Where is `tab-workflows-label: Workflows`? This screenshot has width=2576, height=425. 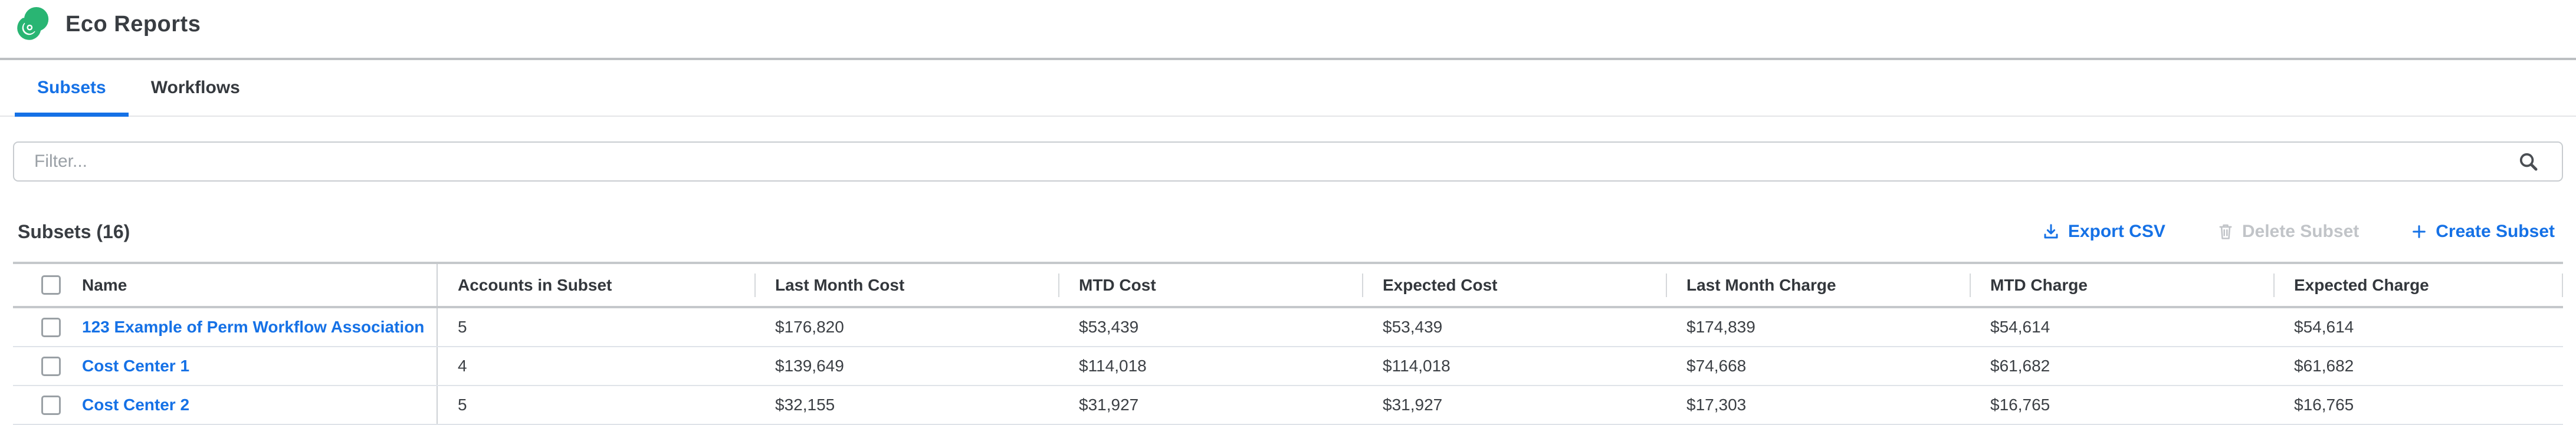 tab-workflows-label: Workflows is located at coordinates (195, 87).